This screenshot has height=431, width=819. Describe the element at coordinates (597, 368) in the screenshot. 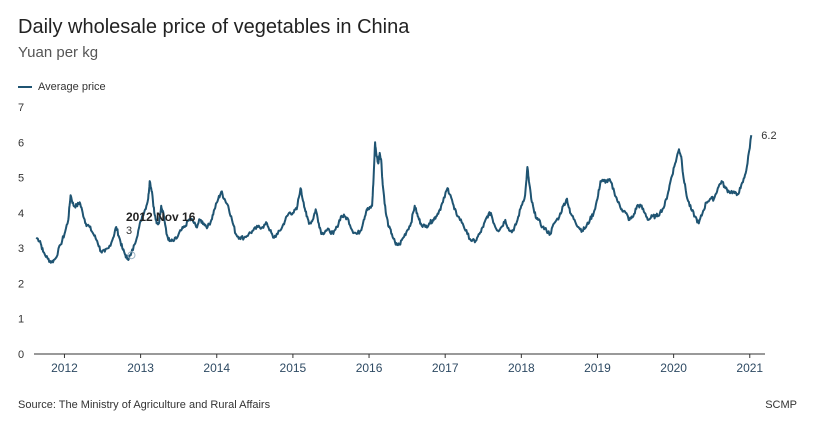

I see `x-tick-label: 2019` at that location.